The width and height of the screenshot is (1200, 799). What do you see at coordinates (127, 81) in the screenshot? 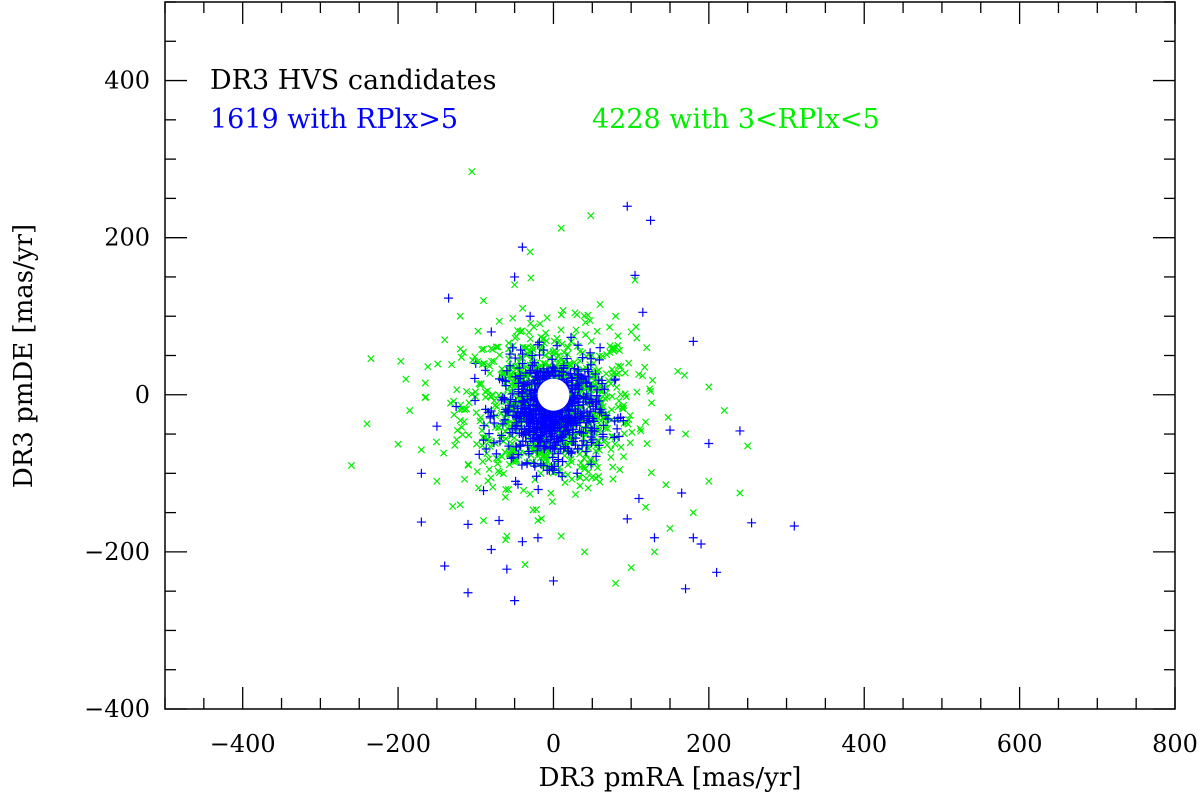
I see `y-tick-label: 400` at bounding box center [127, 81].